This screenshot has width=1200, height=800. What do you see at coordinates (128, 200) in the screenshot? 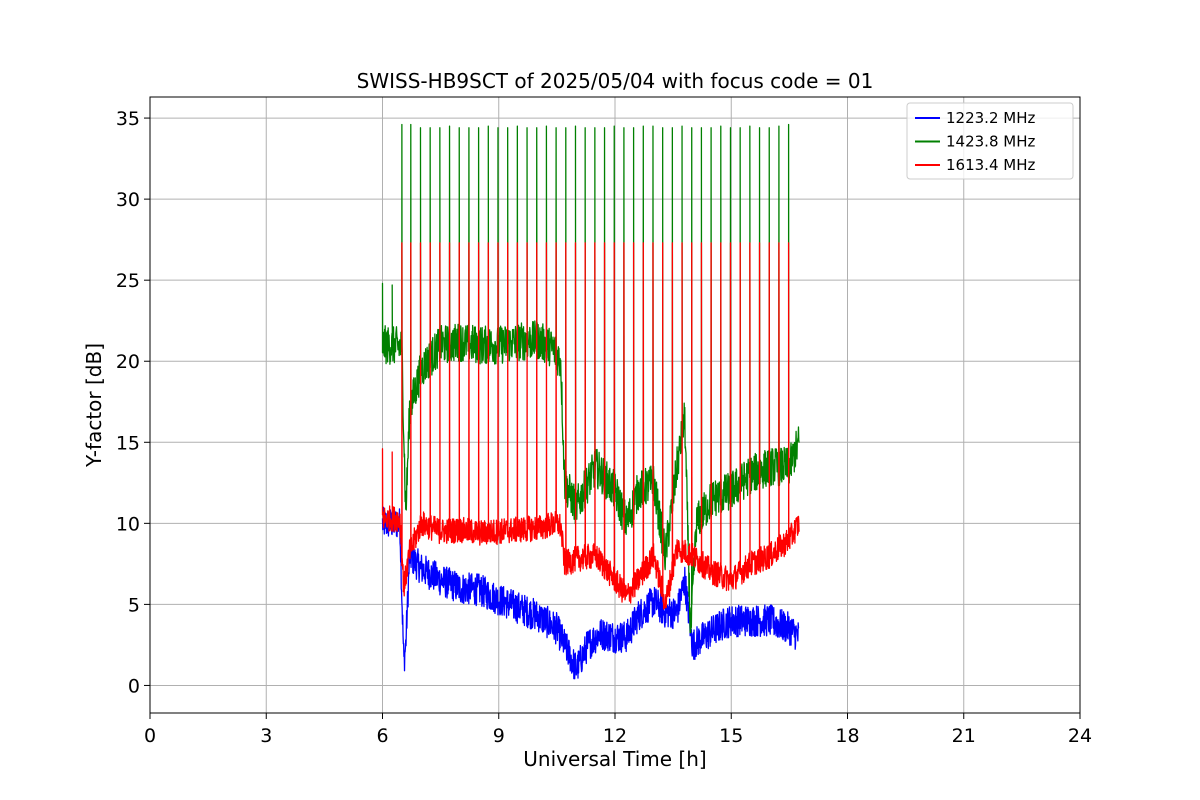
I see `y-tick-label: 30` at bounding box center [128, 200].